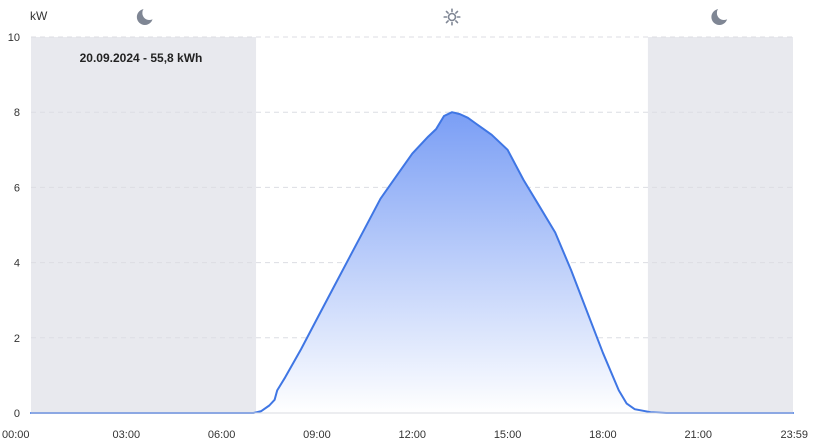  I want to click on y-tick-label: 8, so click(17, 113).